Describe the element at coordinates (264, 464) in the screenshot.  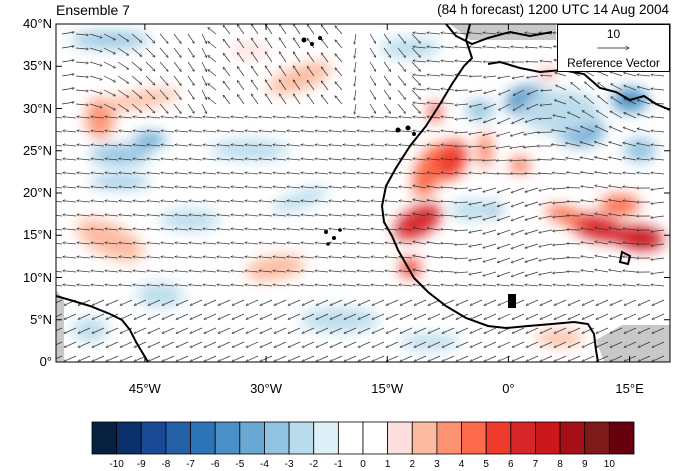
I see `colorbar-label: -4` at that location.